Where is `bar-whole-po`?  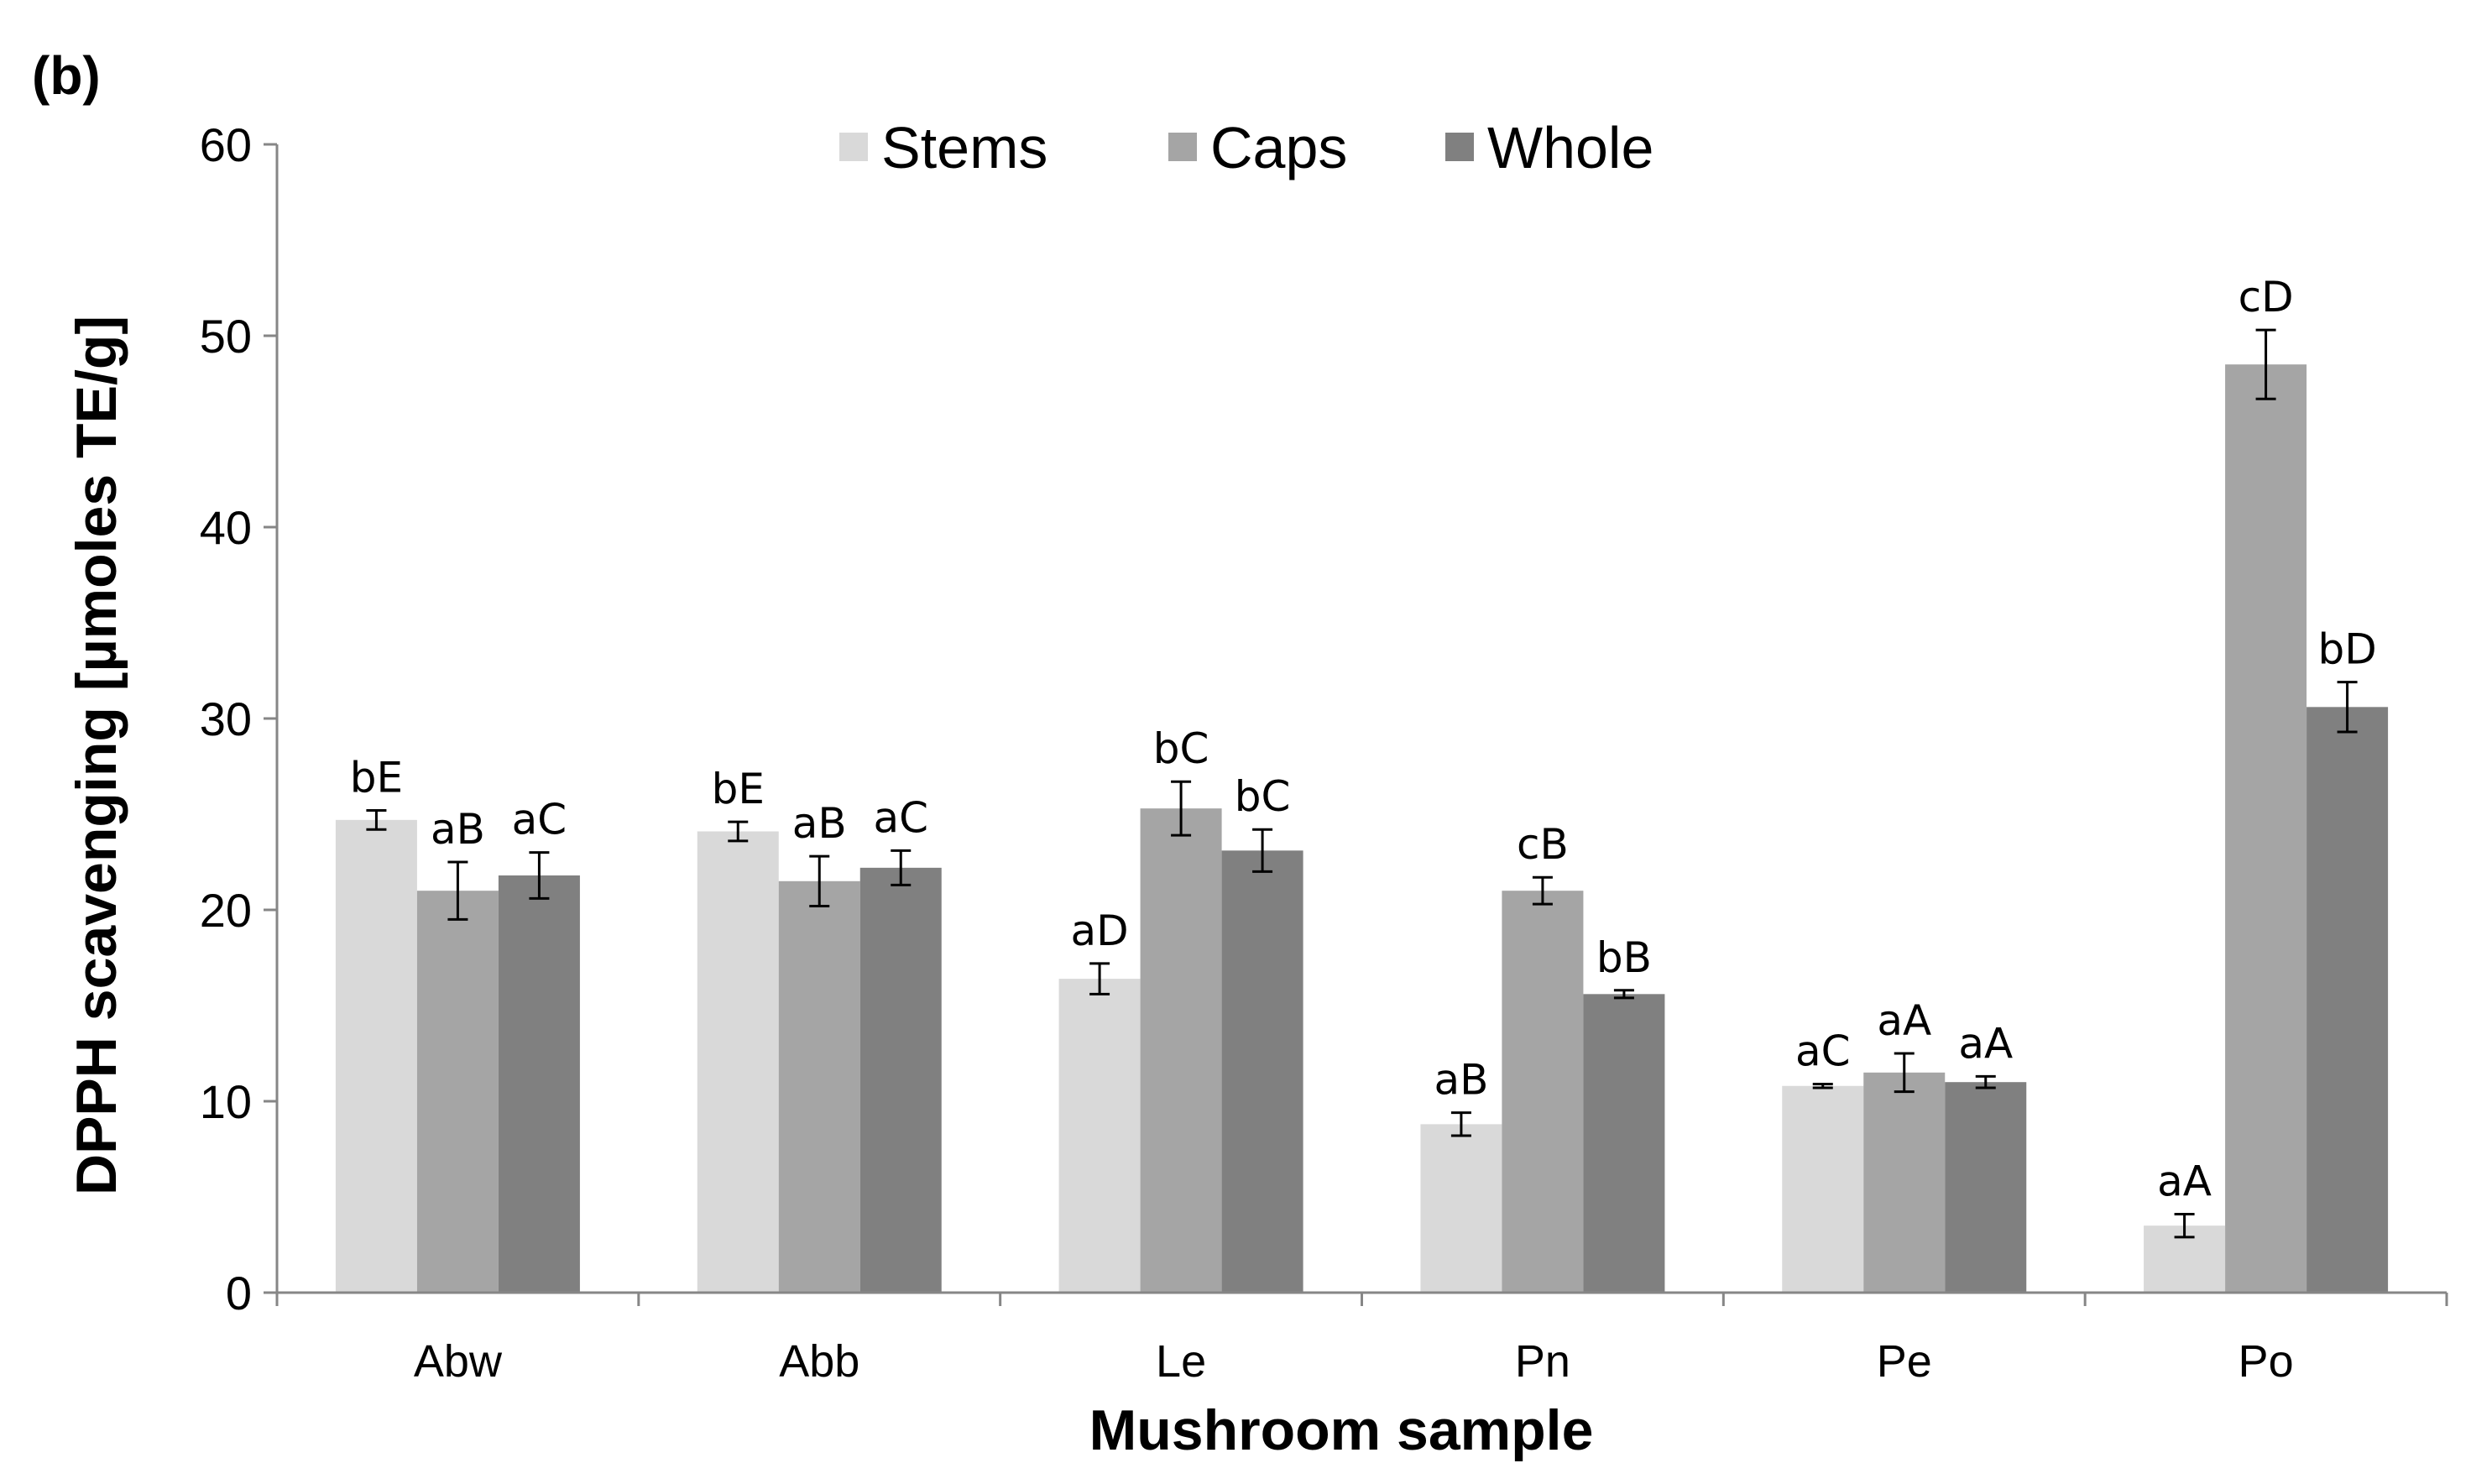 bar-whole-po is located at coordinates (2347, 1000).